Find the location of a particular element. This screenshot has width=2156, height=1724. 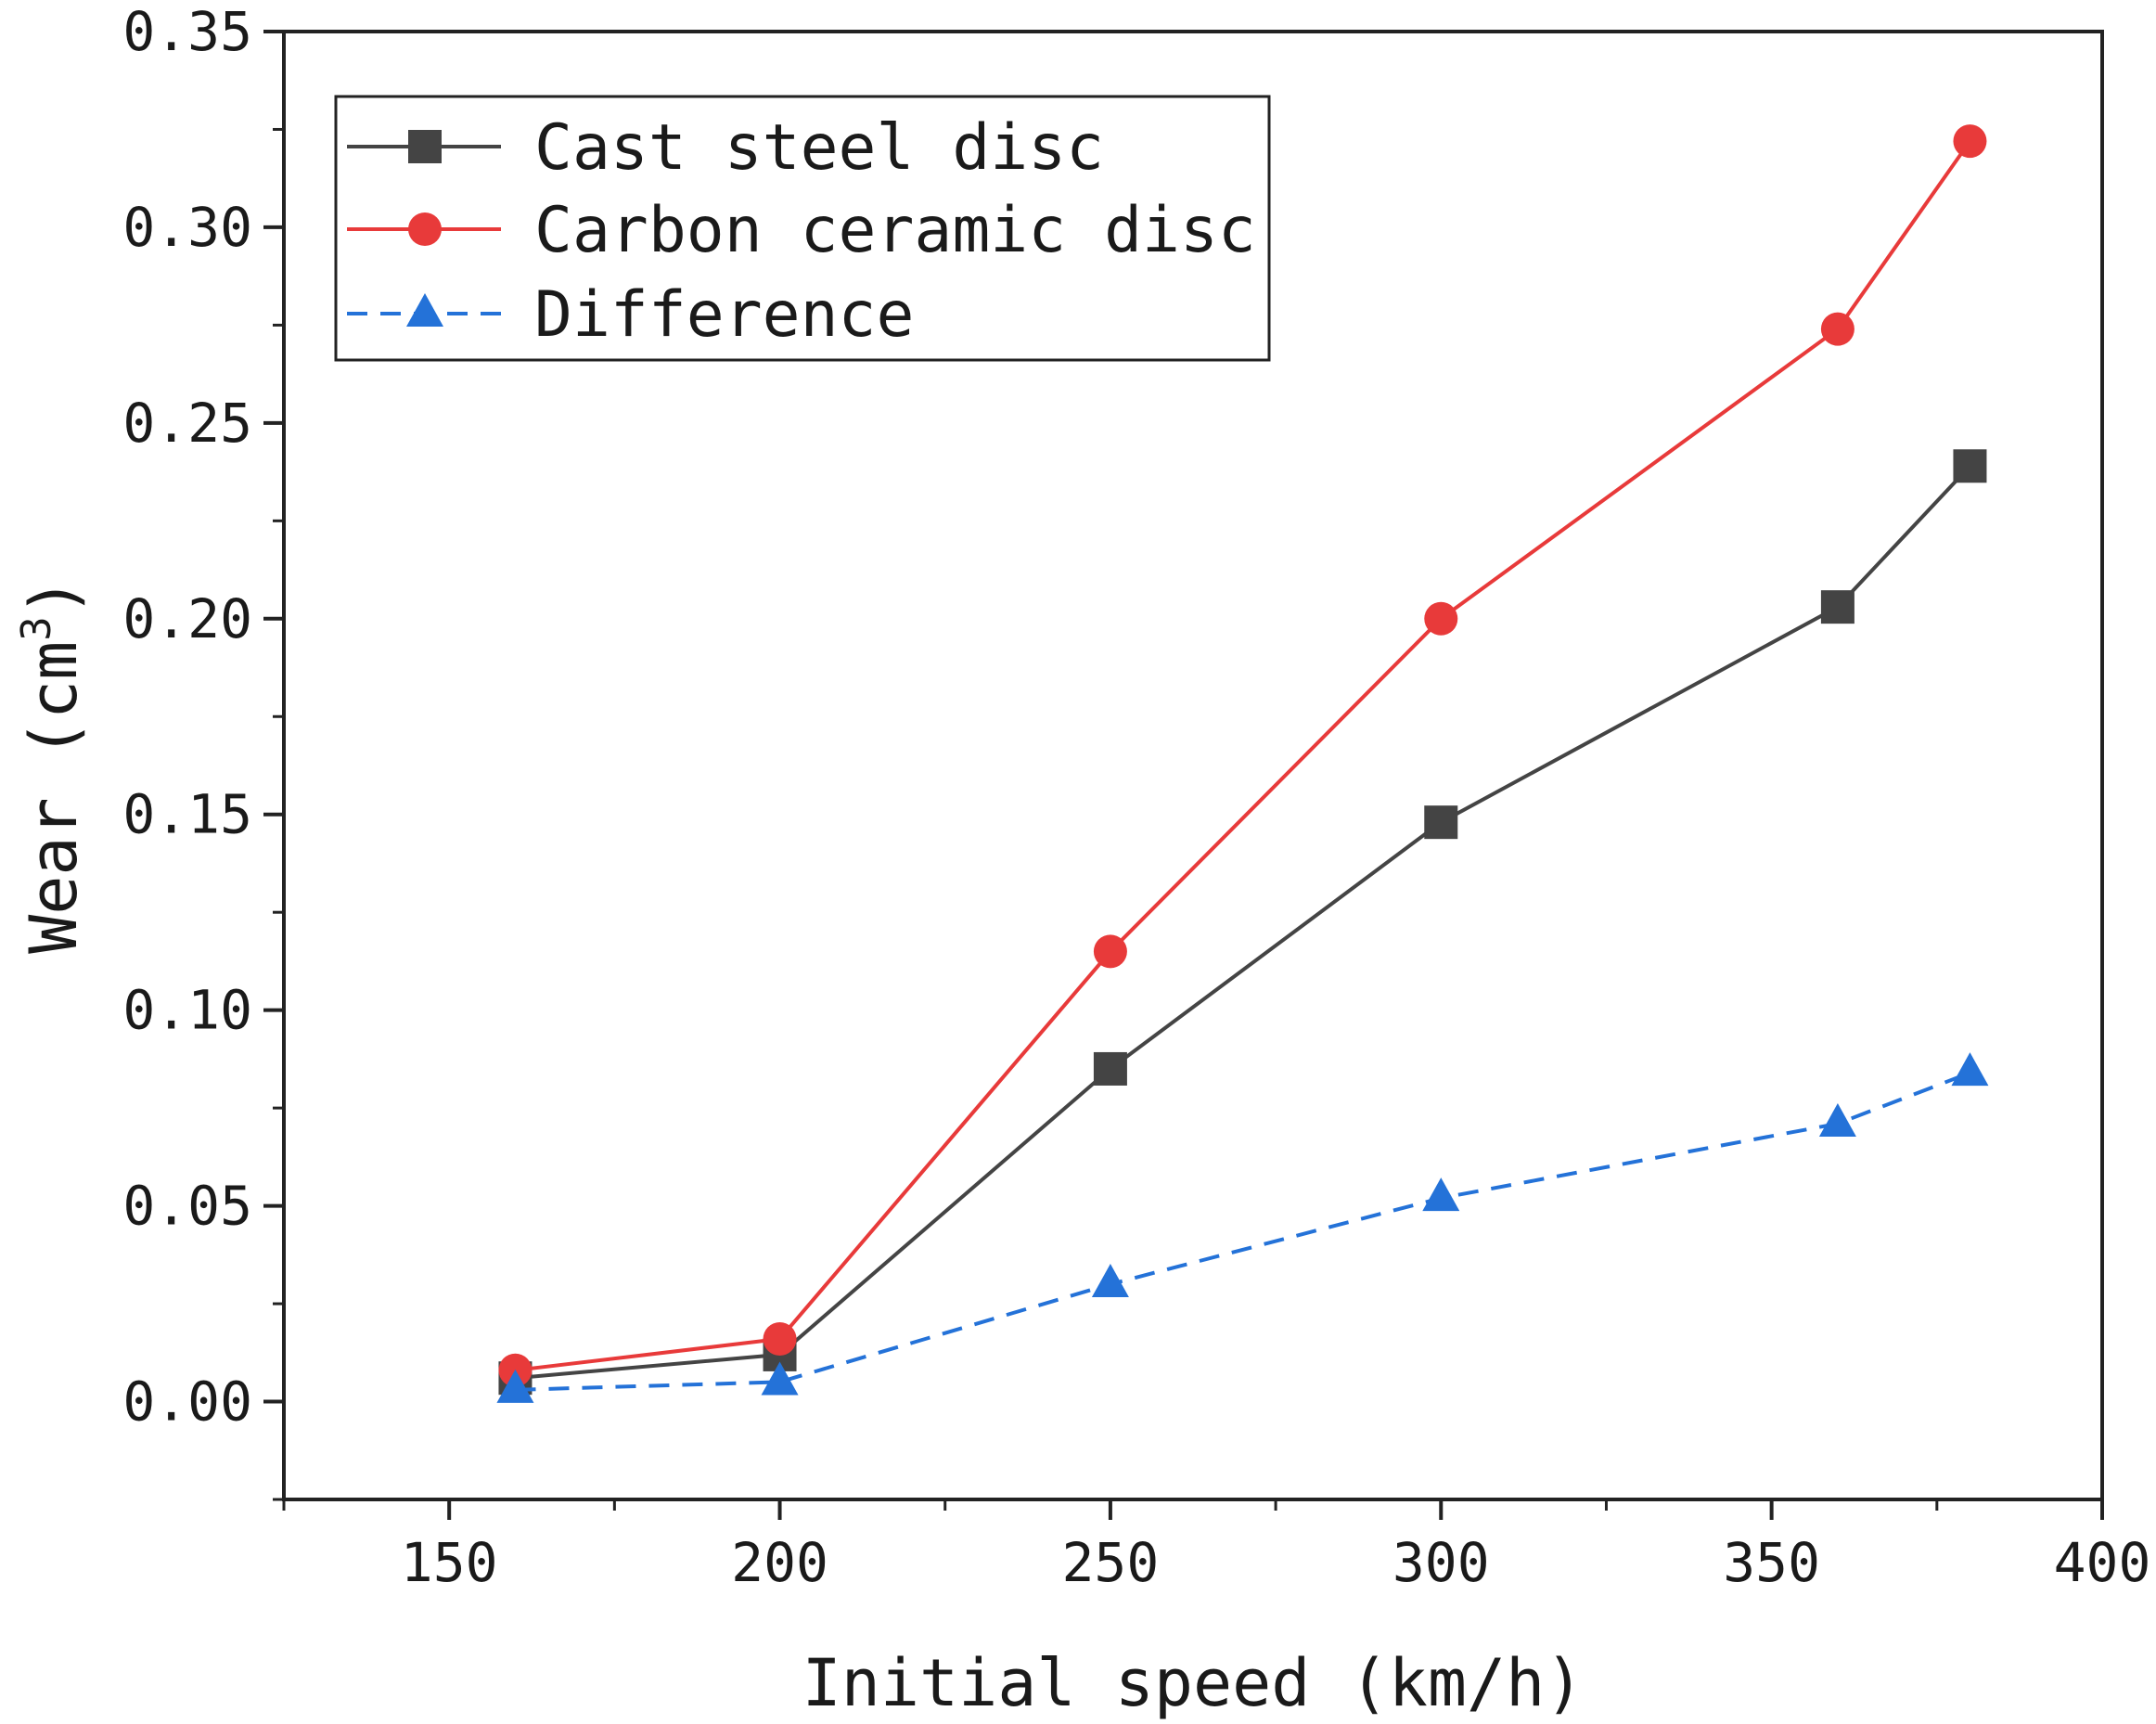

y-tick-label: 0.20 is located at coordinates (187, 618).